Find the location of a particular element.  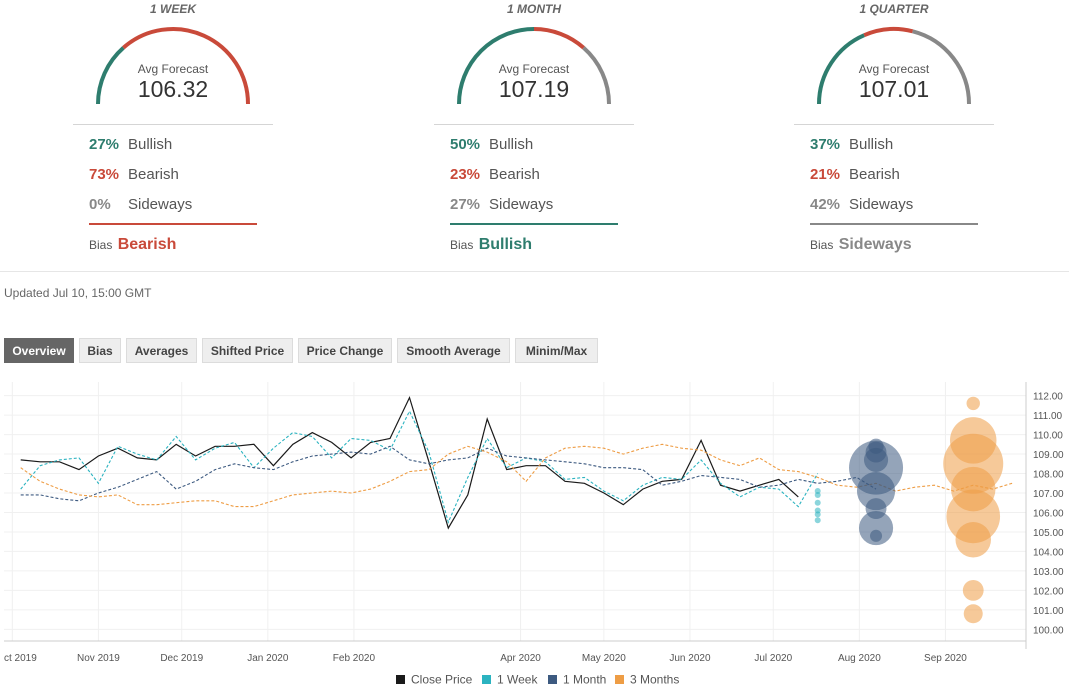

forecast-bubbles-1-week is located at coordinates (817, 506).